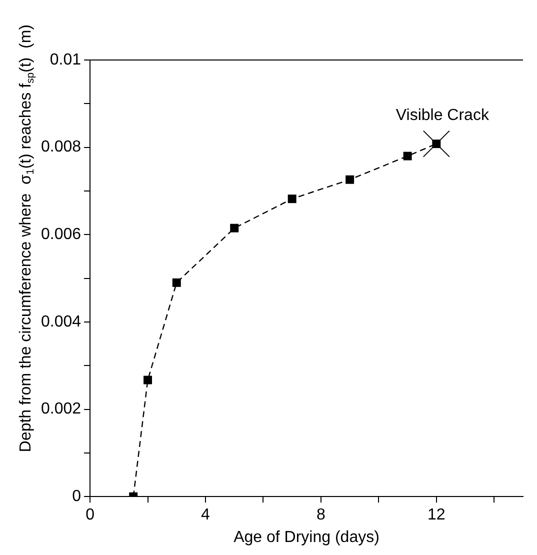  What do you see at coordinates (77, 497) in the screenshot?
I see `y-tick-label: 0` at bounding box center [77, 497].